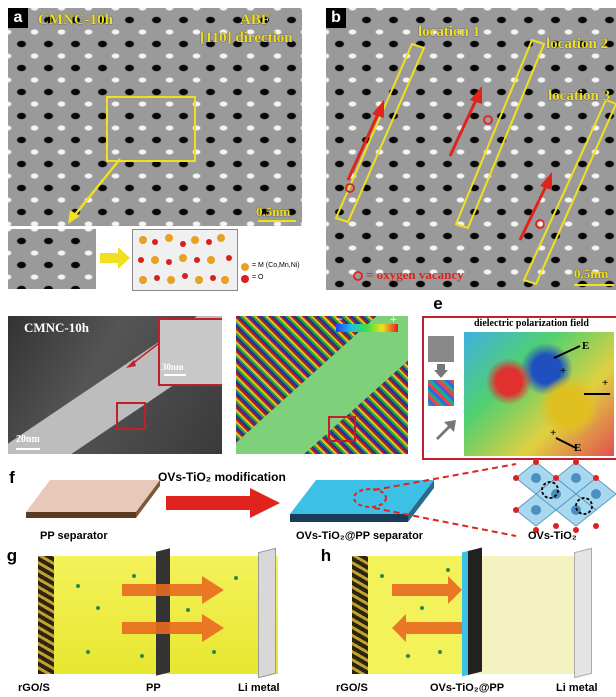 Image resolution: width=616 pixels, height=697 pixels. Describe the element at coordinates (438, 303) in the screenshot. I see `panel-e-label: e` at that location.